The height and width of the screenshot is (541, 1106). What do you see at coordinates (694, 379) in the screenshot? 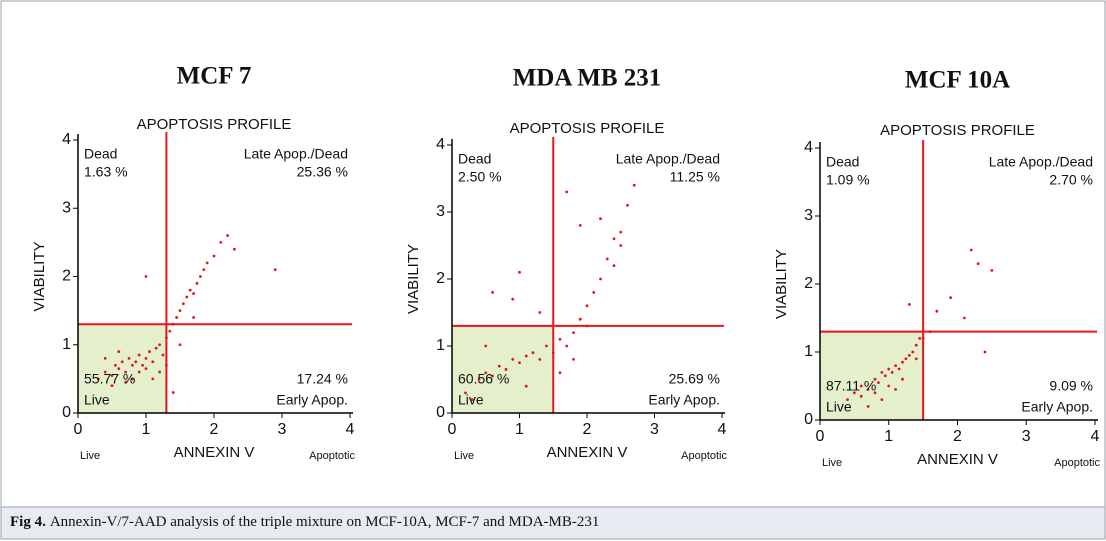
I see `quadrant-percent: 25.69 %` at bounding box center [694, 379].